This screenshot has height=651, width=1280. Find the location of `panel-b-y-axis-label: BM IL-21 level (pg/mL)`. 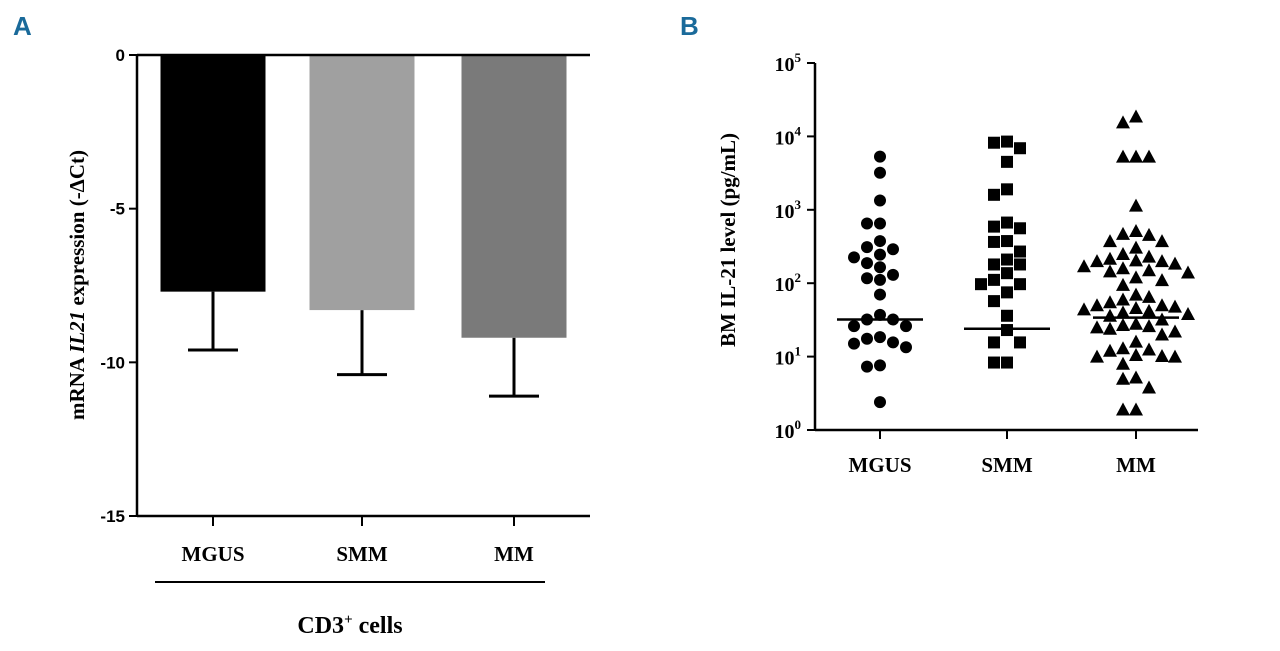

panel-b-y-axis-label: BM IL-21 level (pg/mL) is located at coordinates (728, 240).